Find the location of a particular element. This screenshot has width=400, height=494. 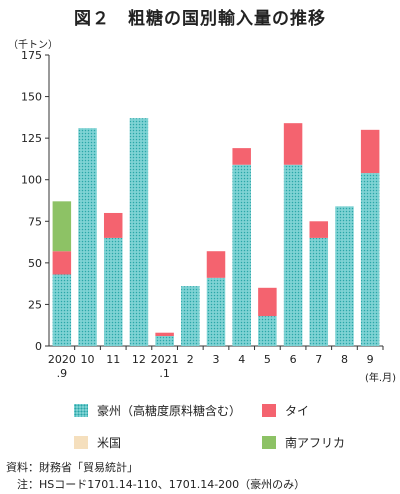

y-tick-label: 150 is located at coordinates (31, 97).